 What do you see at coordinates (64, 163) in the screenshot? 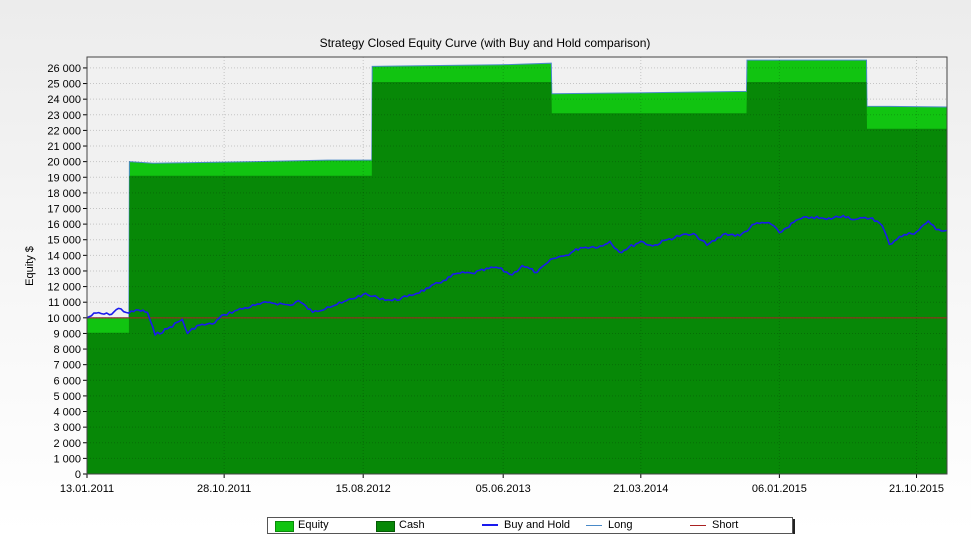
I see `y-tick-label: 20 000` at bounding box center [64, 163].